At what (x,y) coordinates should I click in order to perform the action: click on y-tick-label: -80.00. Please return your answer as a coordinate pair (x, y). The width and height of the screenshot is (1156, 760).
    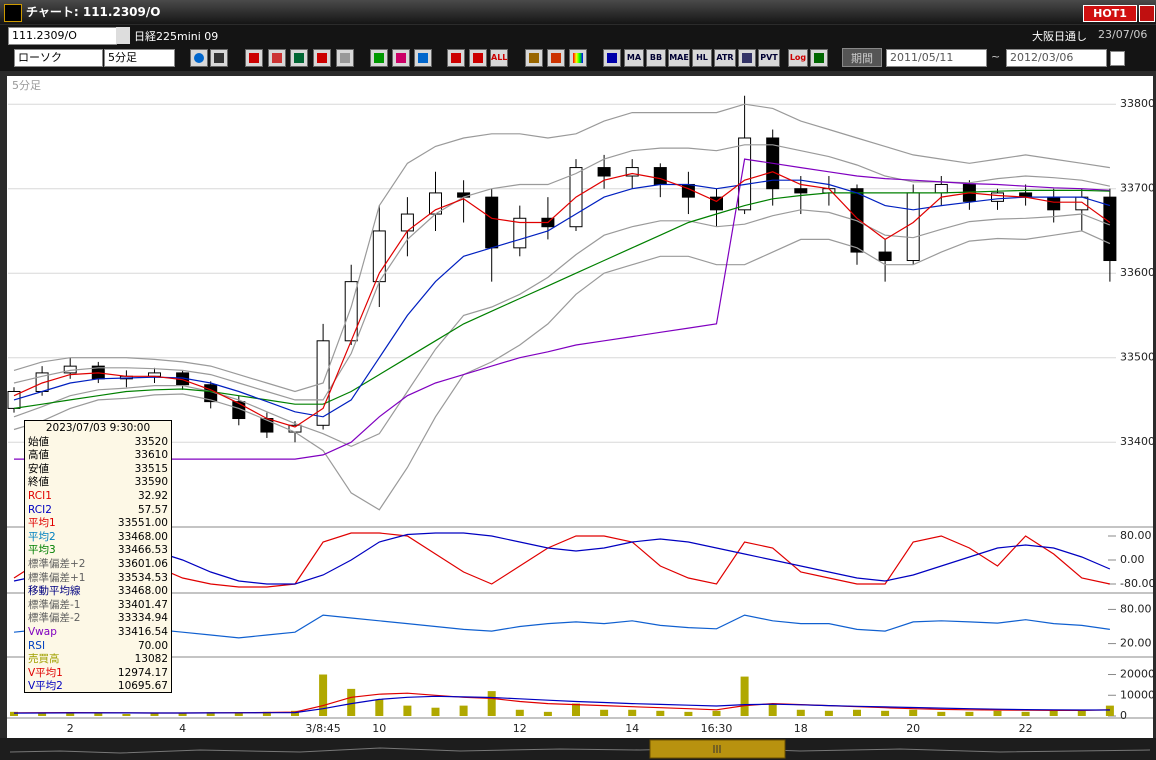
    Looking at the image, I should click on (1137, 583).